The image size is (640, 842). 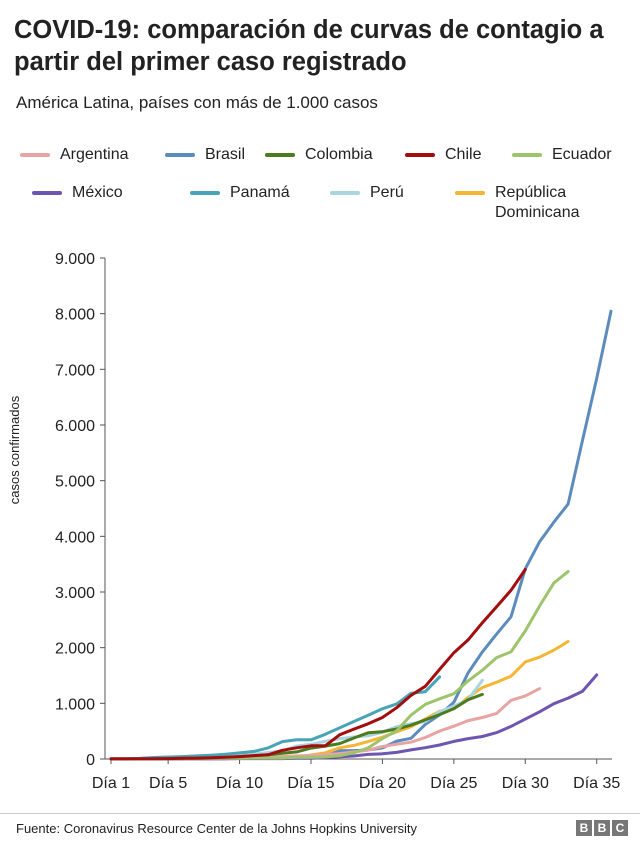 What do you see at coordinates (75, 537) in the screenshot?
I see `y-tick-label: 4.000` at bounding box center [75, 537].